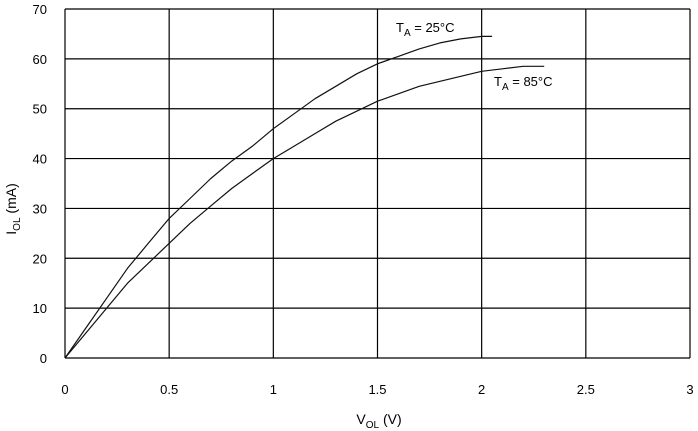 The height and width of the screenshot is (431, 698). What do you see at coordinates (273, 389) in the screenshot?
I see `x-tick-label: 1` at bounding box center [273, 389].